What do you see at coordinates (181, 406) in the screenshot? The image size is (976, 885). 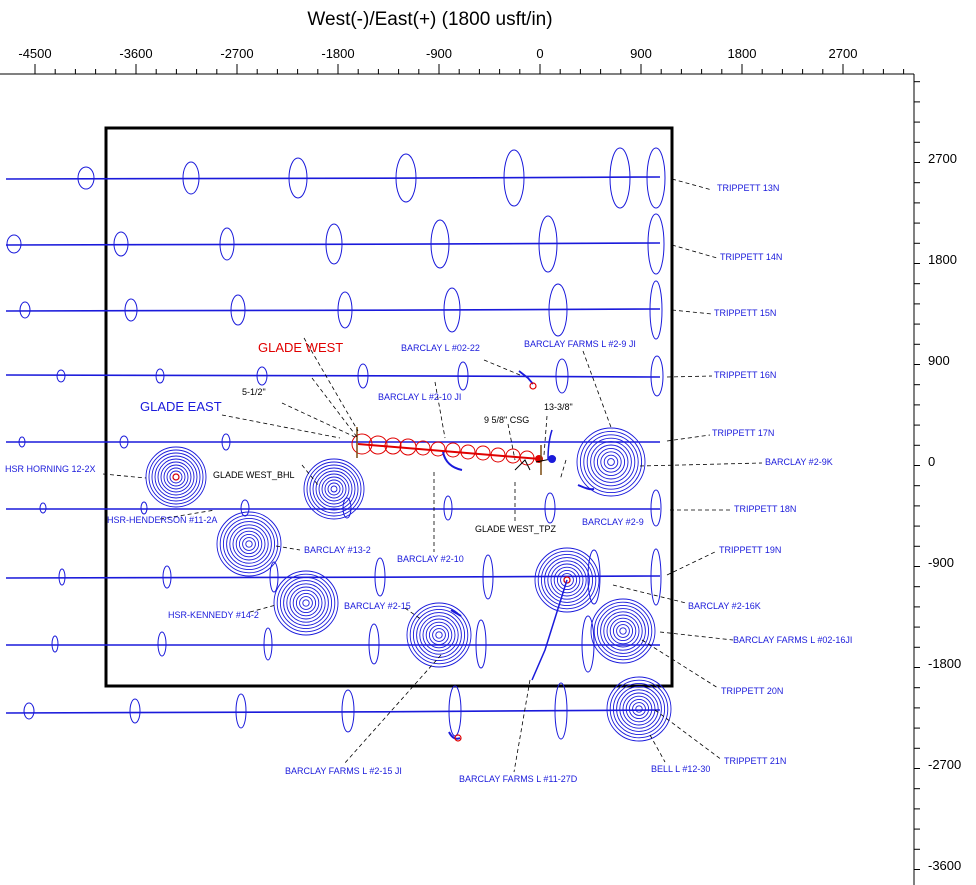 I see `target-label-glade-east: GLADE EAST` at bounding box center [181, 406].